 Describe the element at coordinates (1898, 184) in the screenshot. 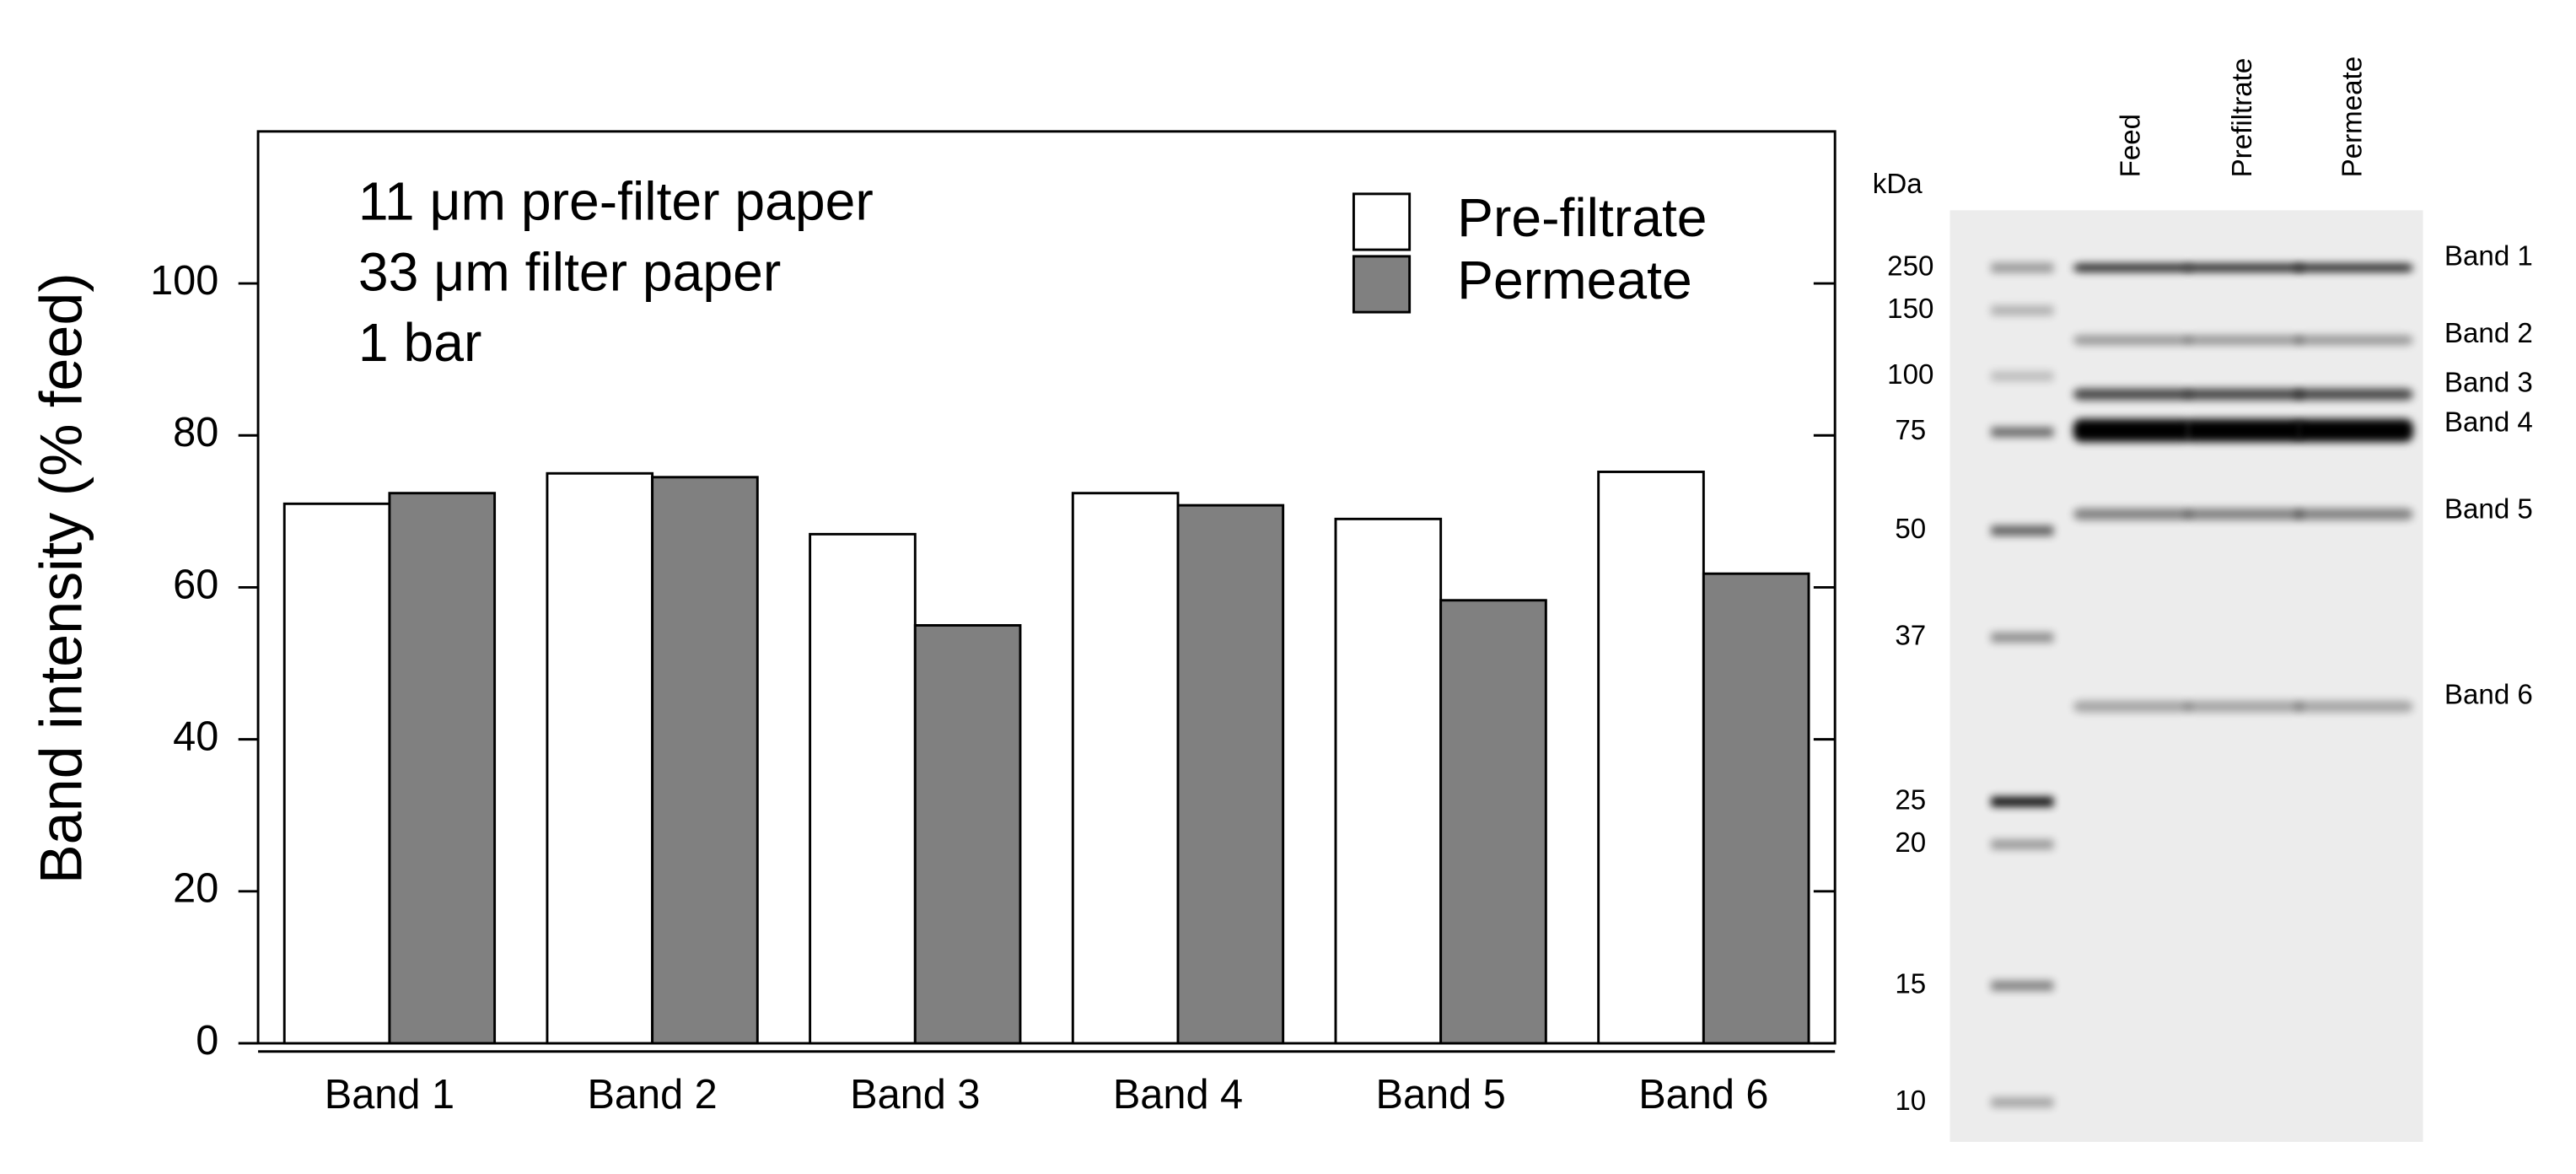

I see `gel-unit: kDa` at that location.